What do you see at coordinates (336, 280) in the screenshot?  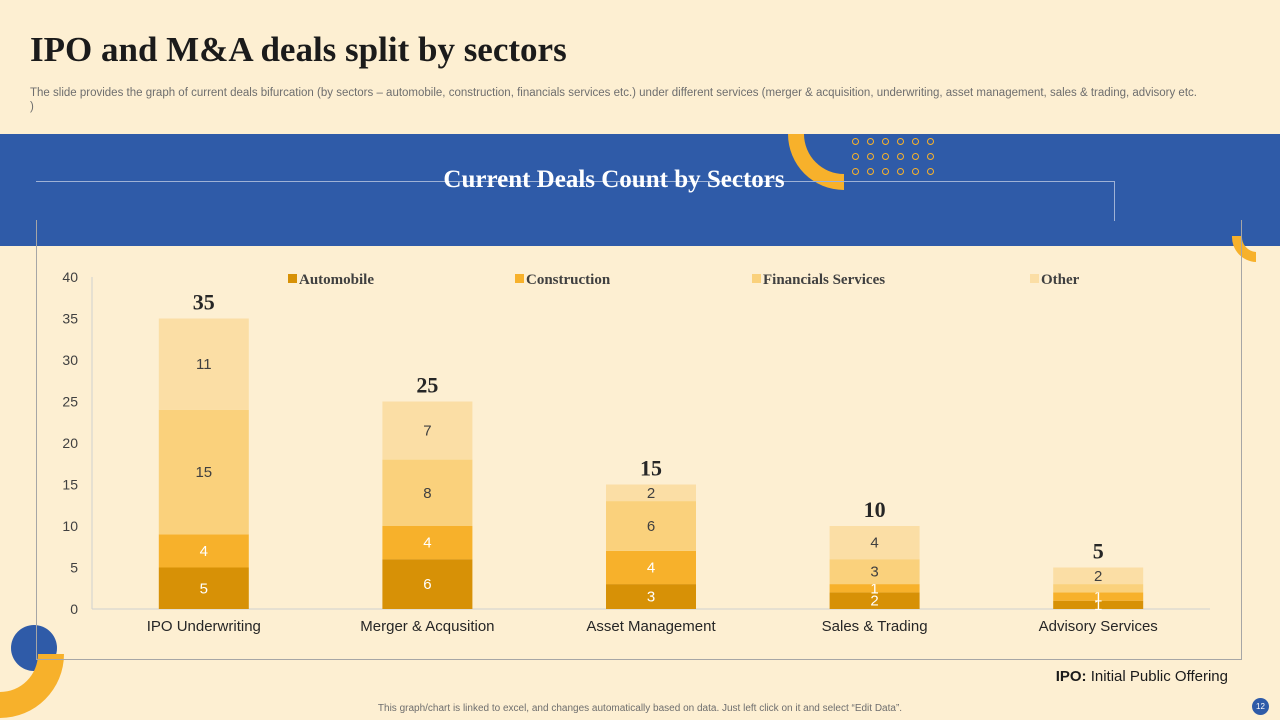 I see `legend-label: Automobile` at bounding box center [336, 280].